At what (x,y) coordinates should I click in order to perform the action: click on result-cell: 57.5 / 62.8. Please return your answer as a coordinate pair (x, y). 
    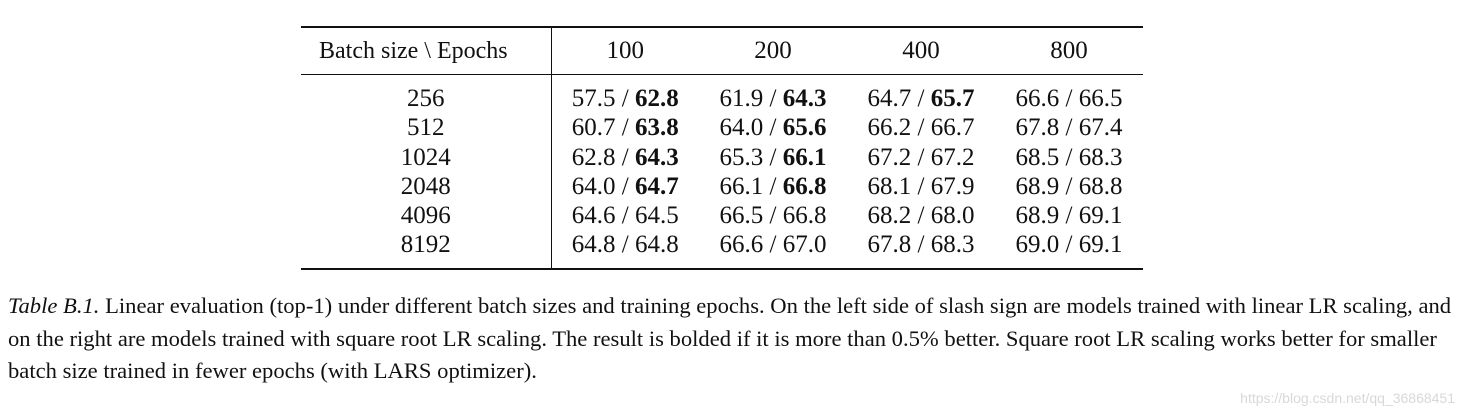
    Looking at the image, I should click on (625, 98).